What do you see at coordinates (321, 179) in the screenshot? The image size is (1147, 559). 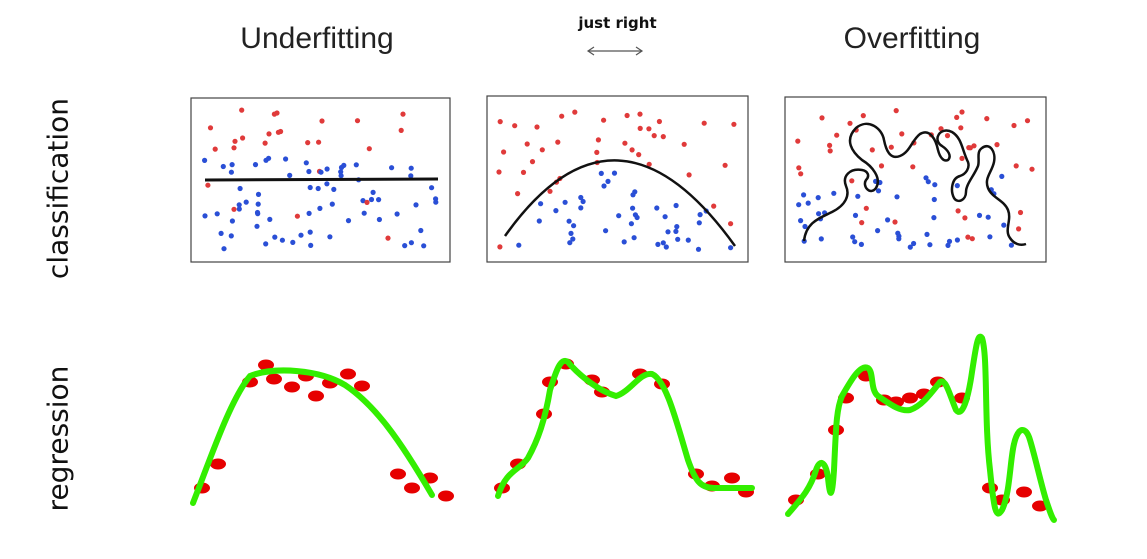 I see `boundary-line-underfit` at bounding box center [321, 179].